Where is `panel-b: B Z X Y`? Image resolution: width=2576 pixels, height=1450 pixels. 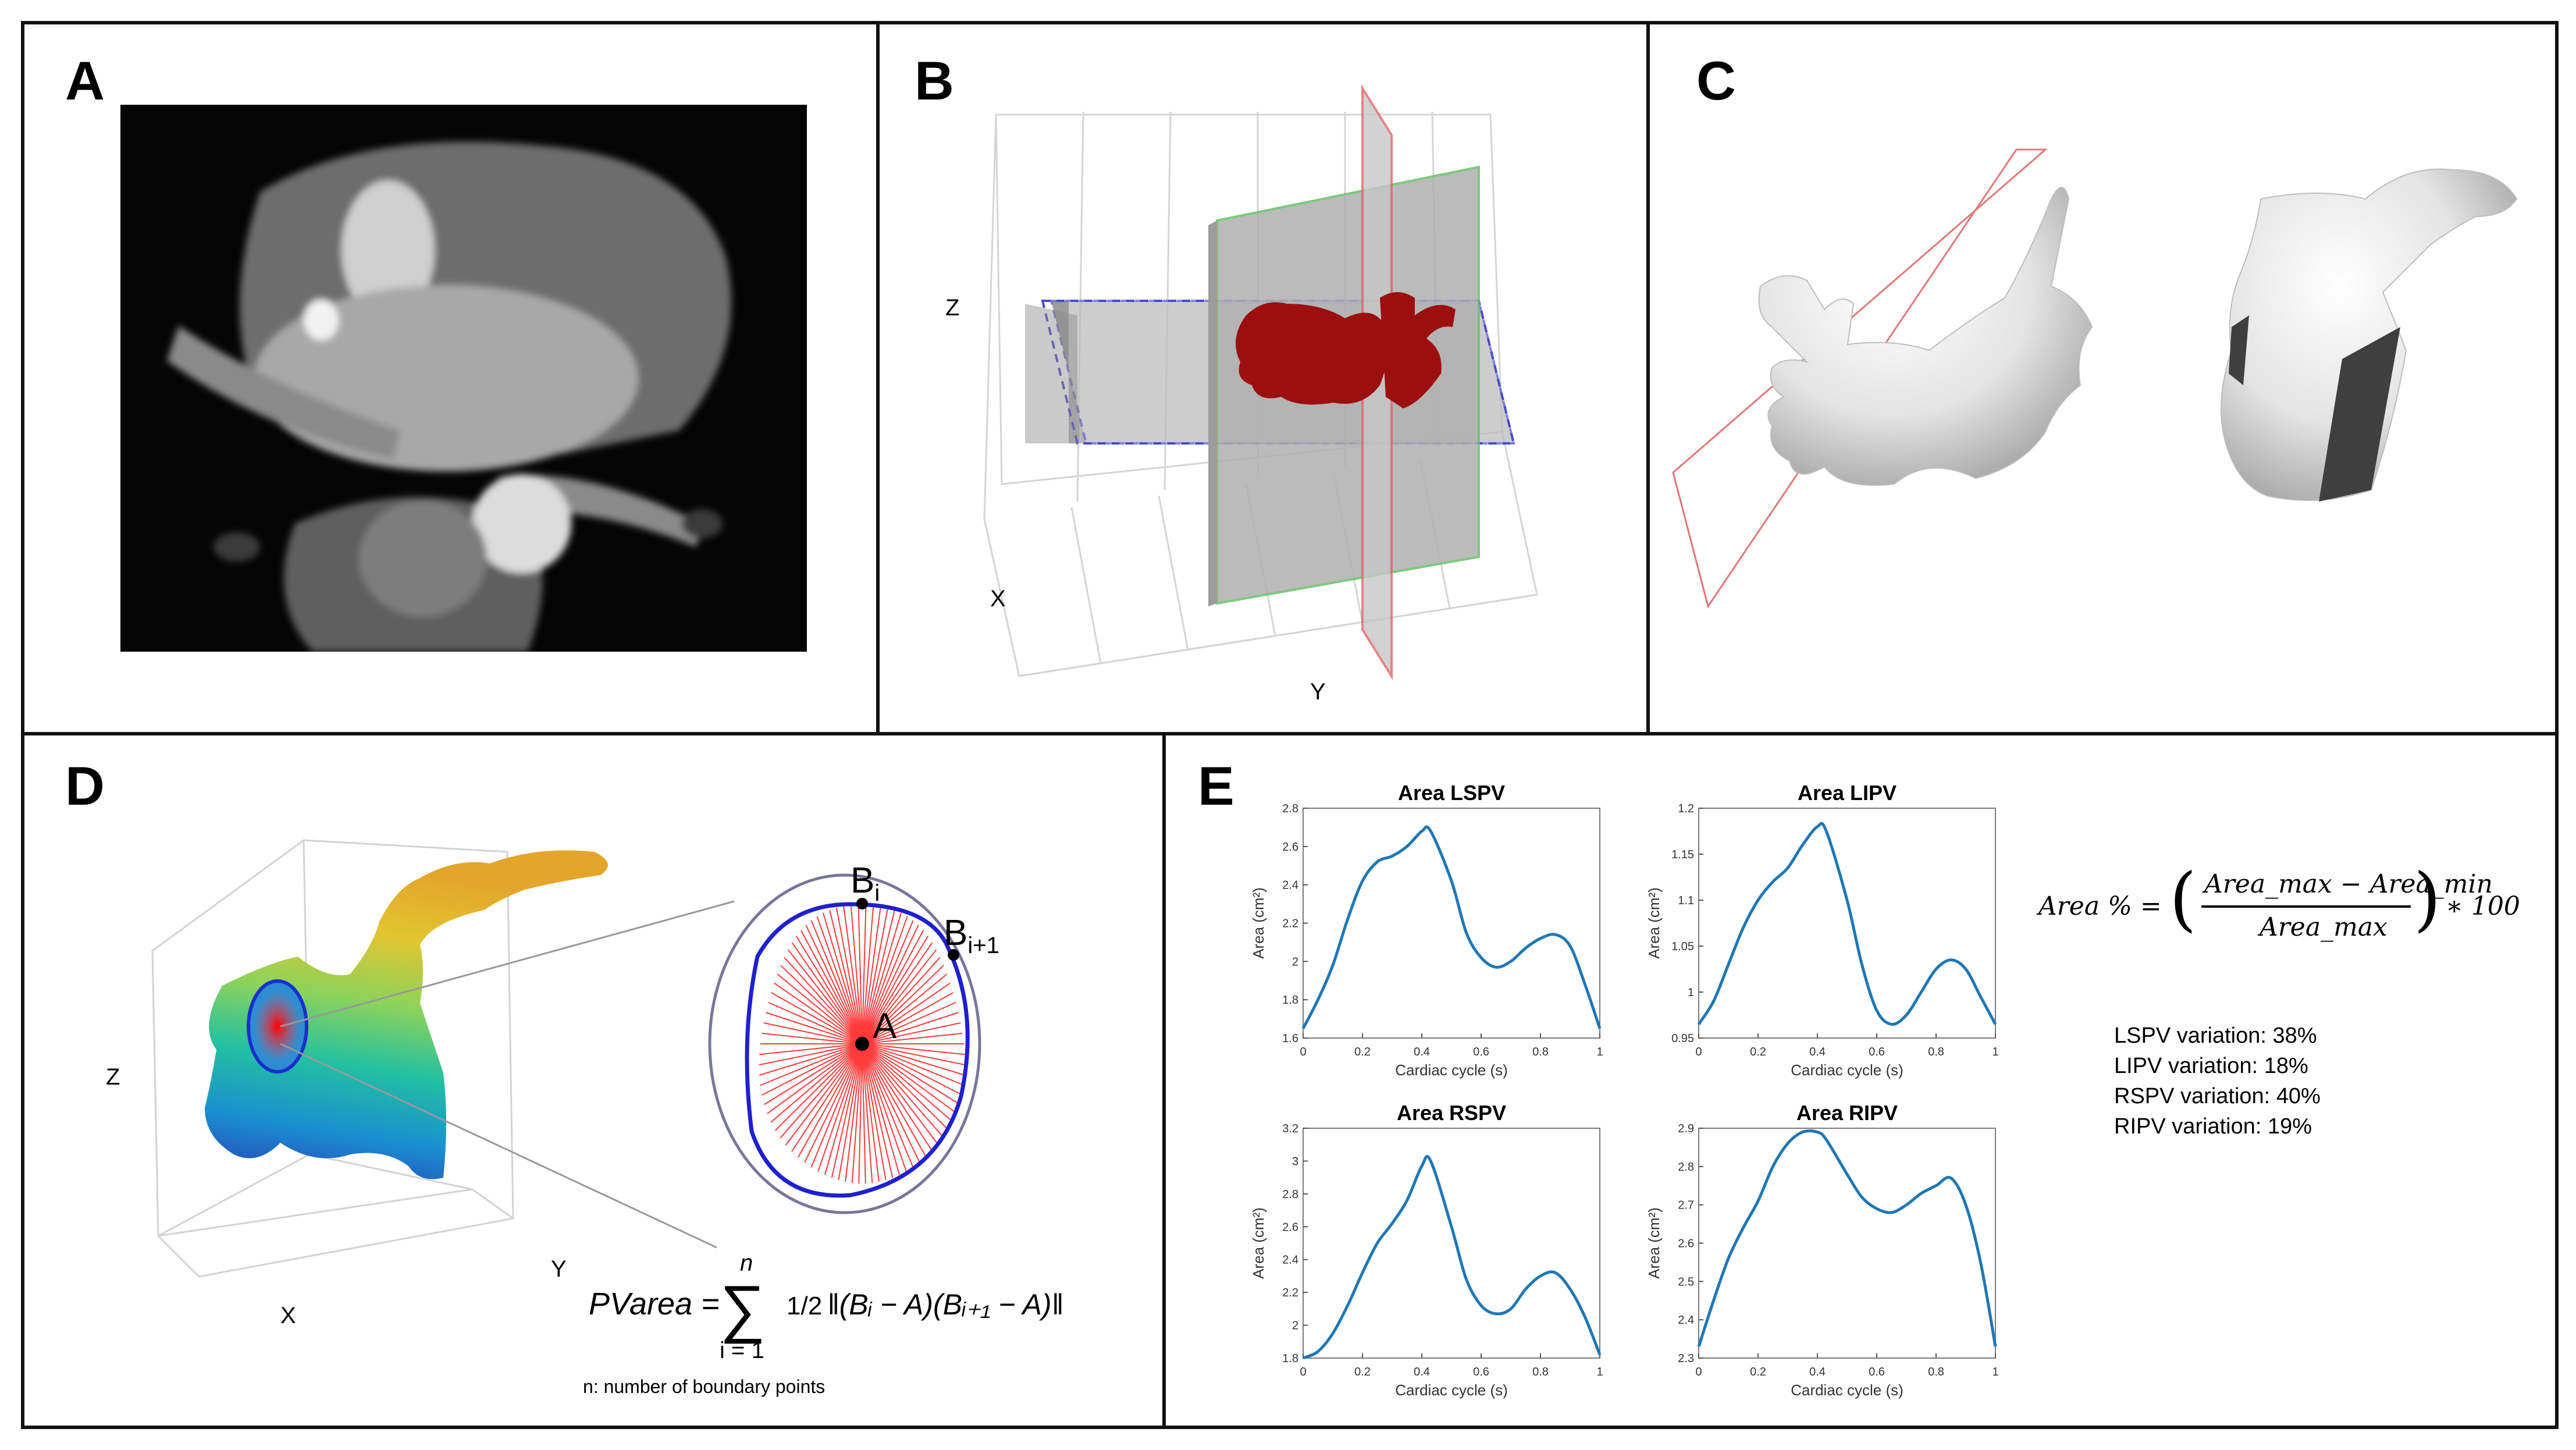 panel-b: B Z X Y is located at coordinates (1263, 378).